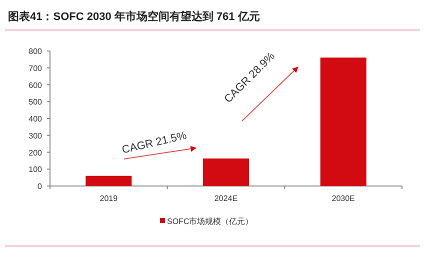 The image size is (424, 263). I want to click on y-tick-label: 500, so click(35, 102).